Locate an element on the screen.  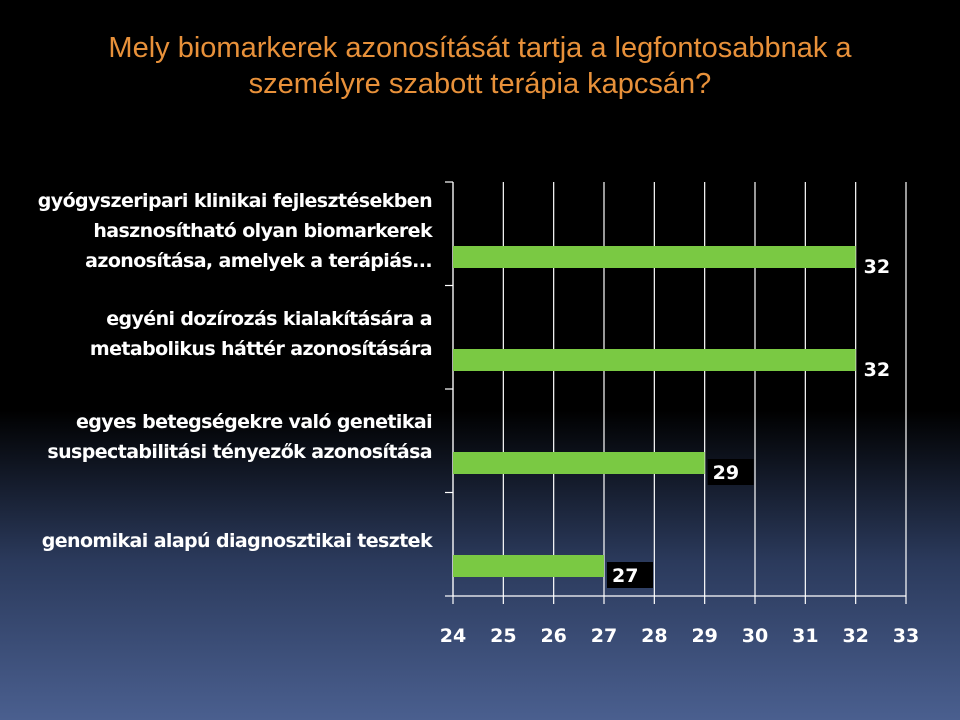
x-tick-label: 30 is located at coordinates (755, 636).